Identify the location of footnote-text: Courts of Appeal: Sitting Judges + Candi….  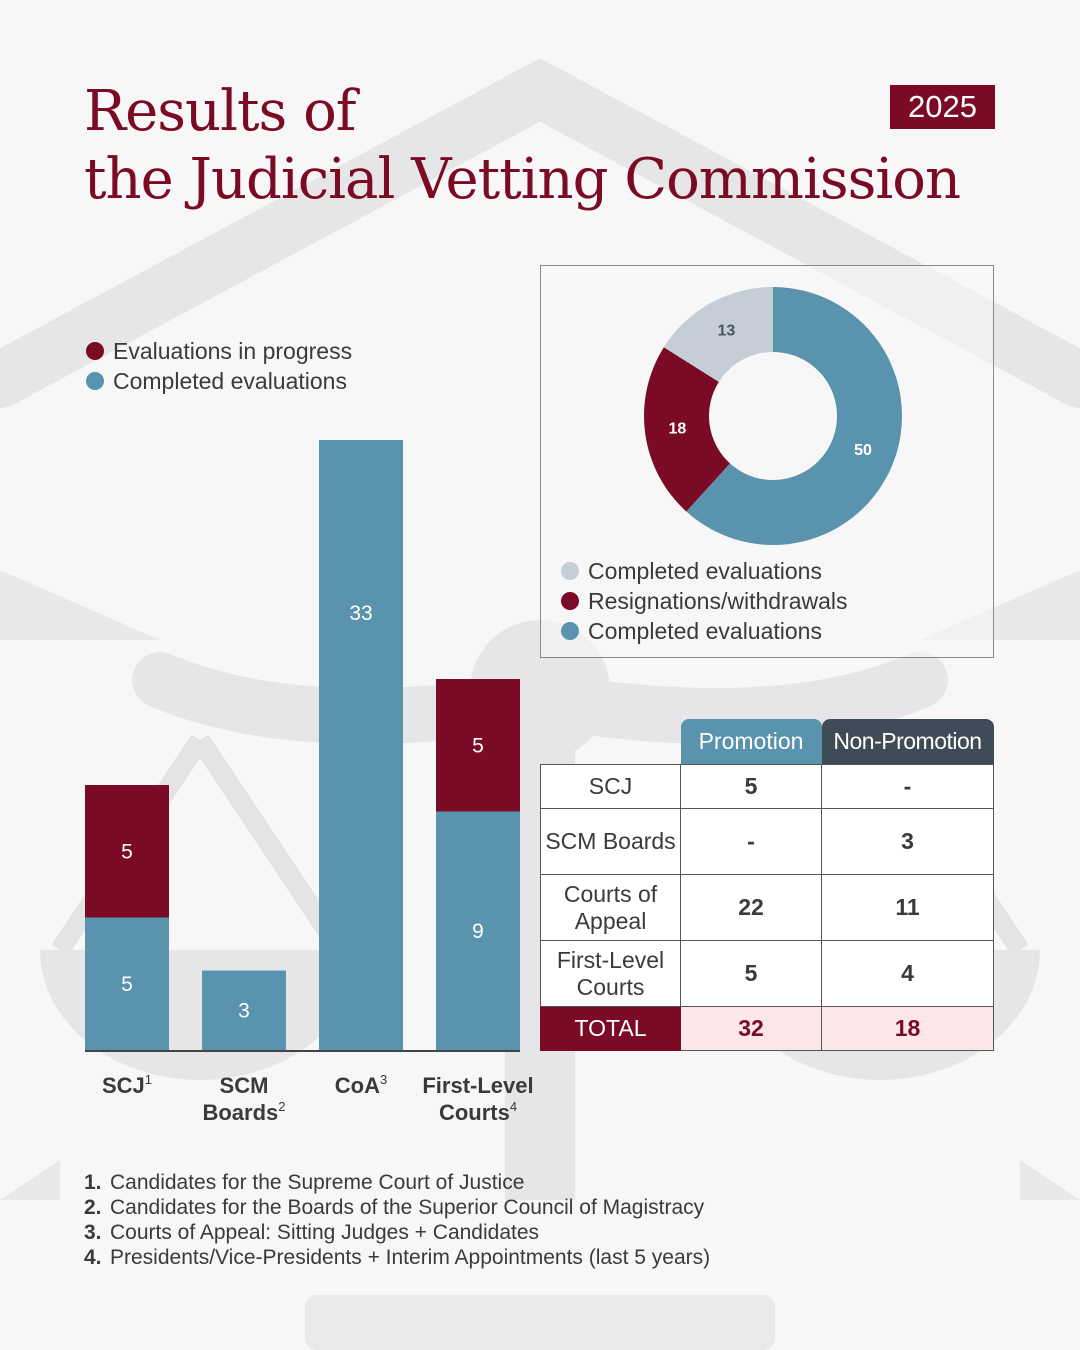
(325, 1232).